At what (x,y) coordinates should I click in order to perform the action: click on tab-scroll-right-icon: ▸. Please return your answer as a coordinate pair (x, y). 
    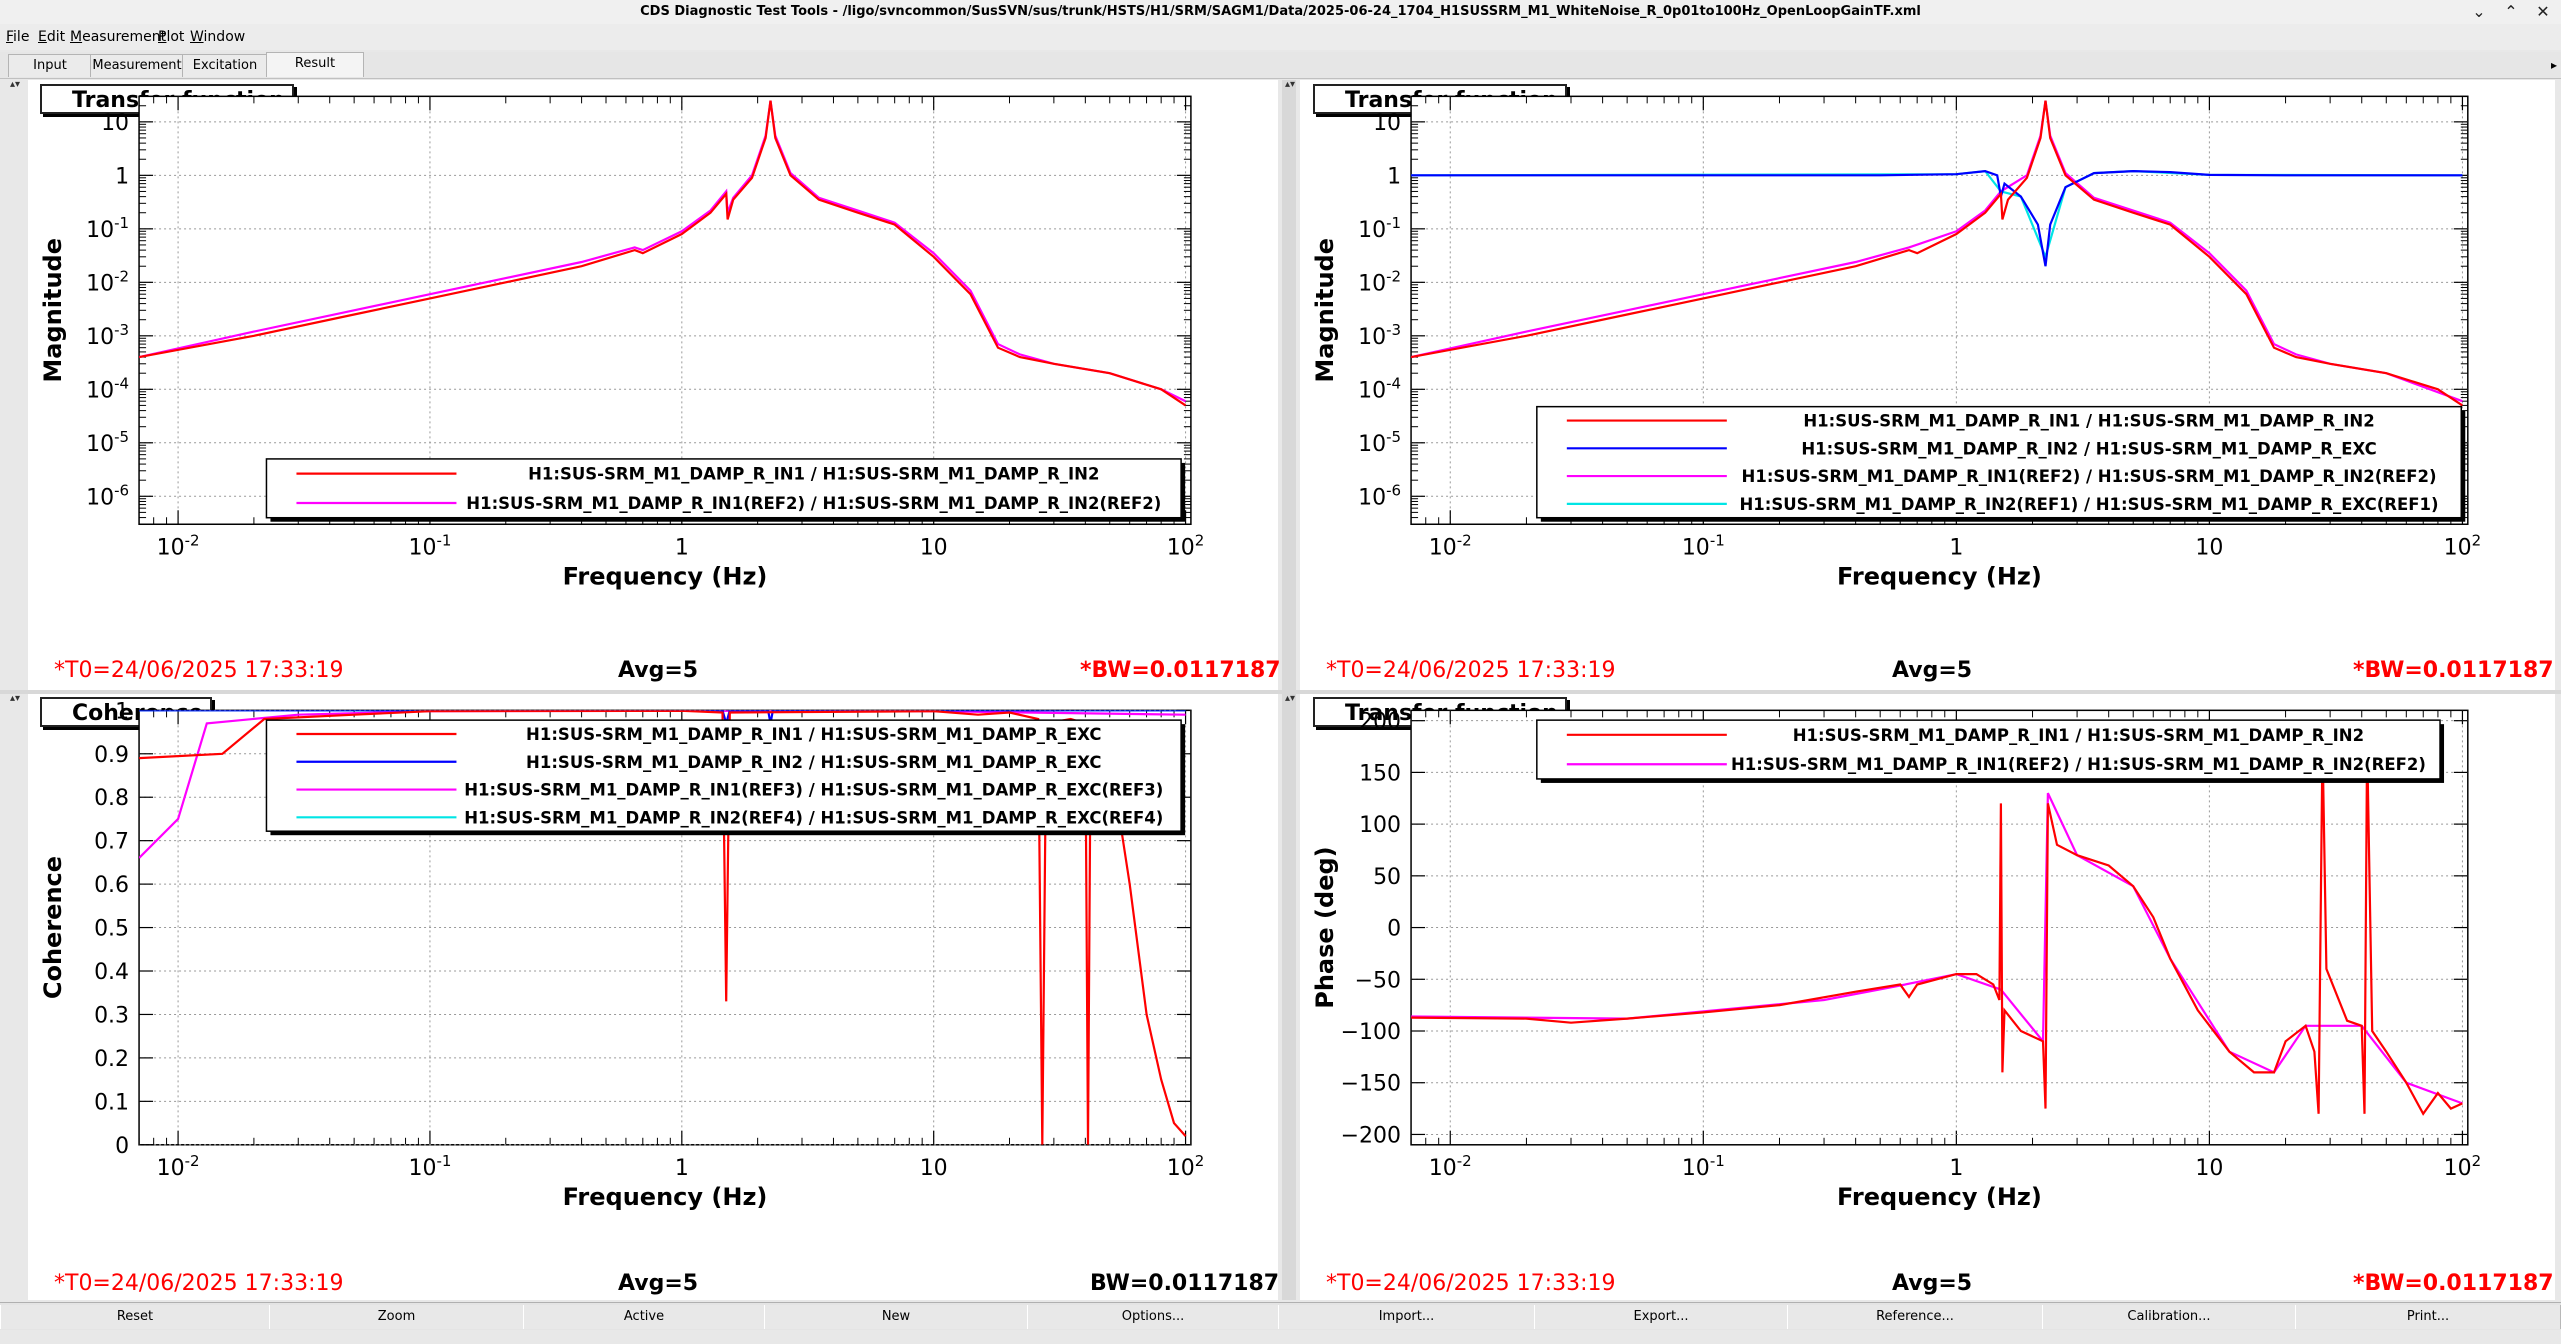
    Looking at the image, I should click on (2553, 65).